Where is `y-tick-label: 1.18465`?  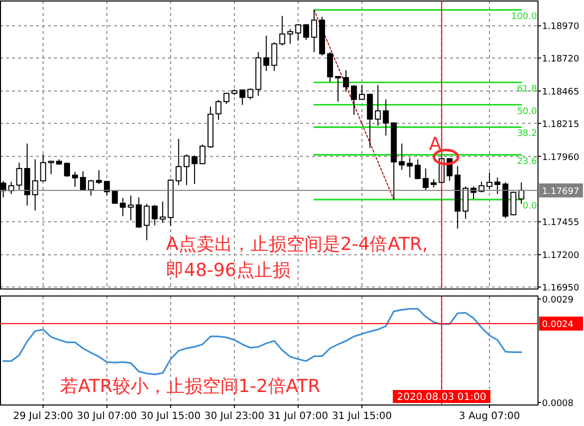 y-tick-label: 1.18465 is located at coordinates (561, 93).